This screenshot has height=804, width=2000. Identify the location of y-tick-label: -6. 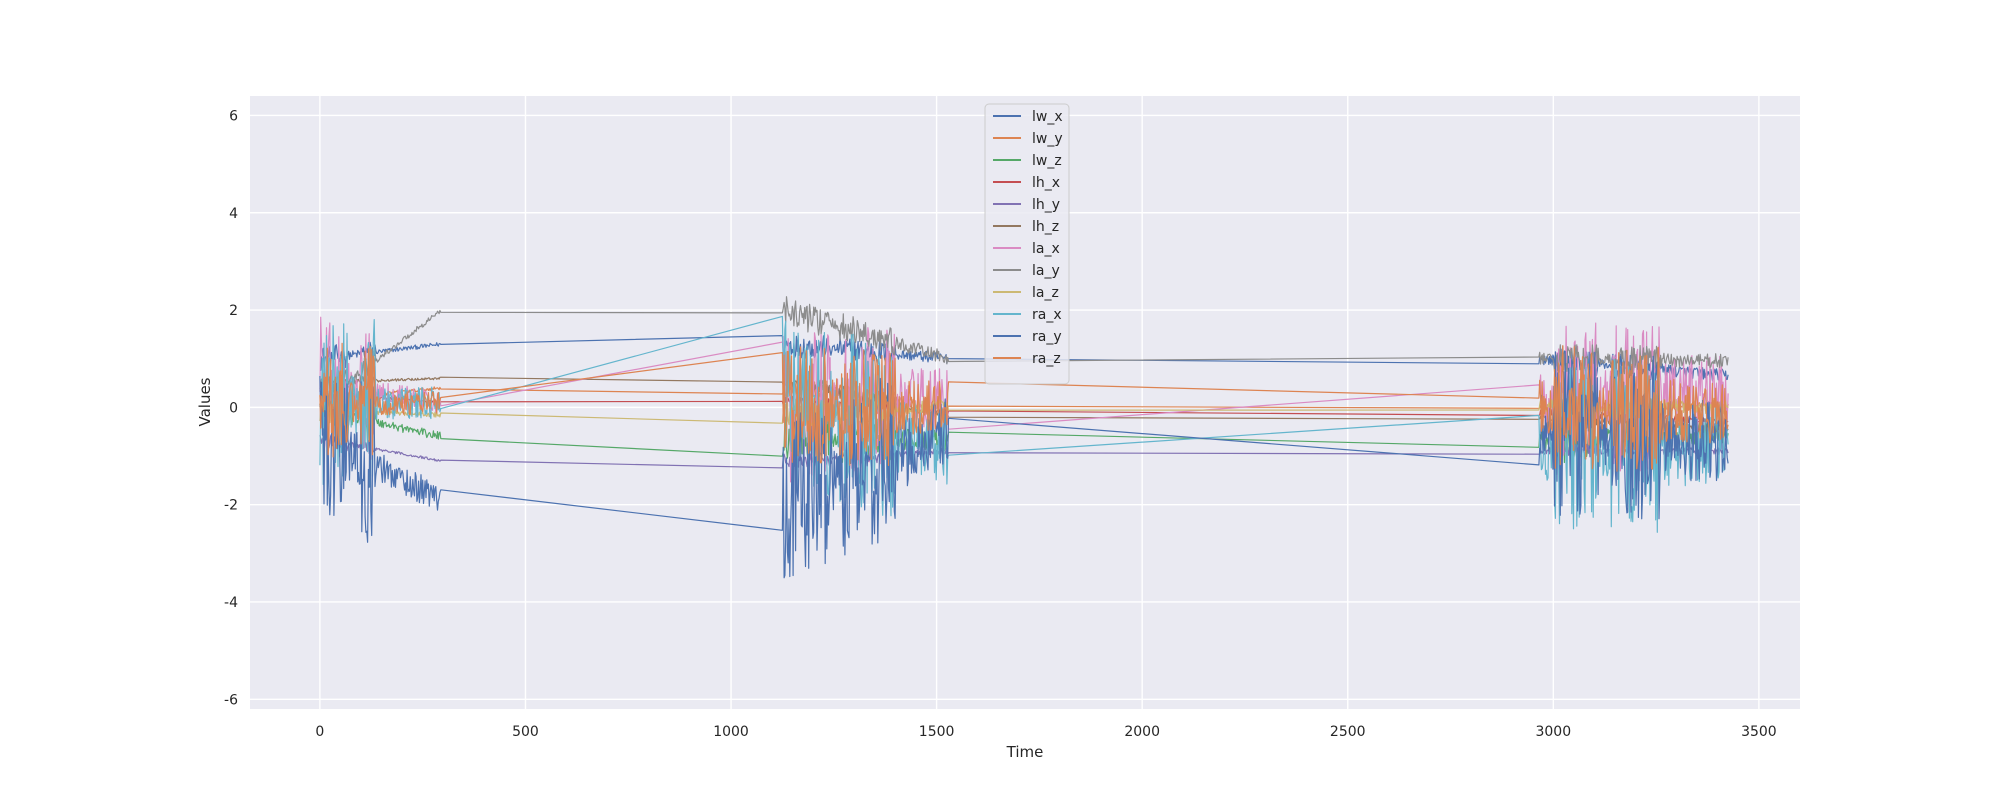
(231, 700).